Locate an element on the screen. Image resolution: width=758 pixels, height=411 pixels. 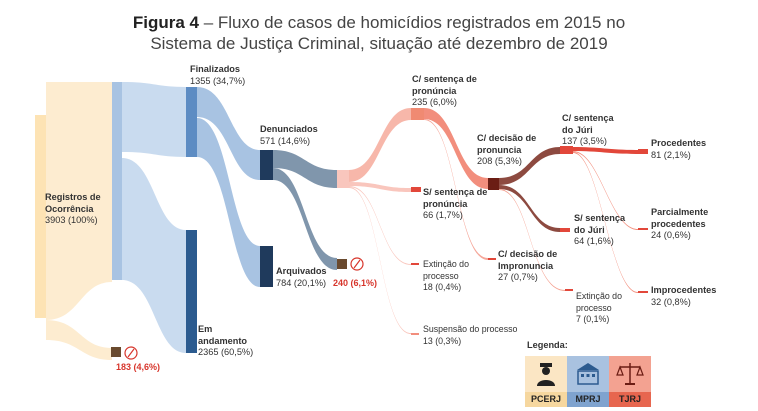
node-registros is located at coordinates (40, 216).